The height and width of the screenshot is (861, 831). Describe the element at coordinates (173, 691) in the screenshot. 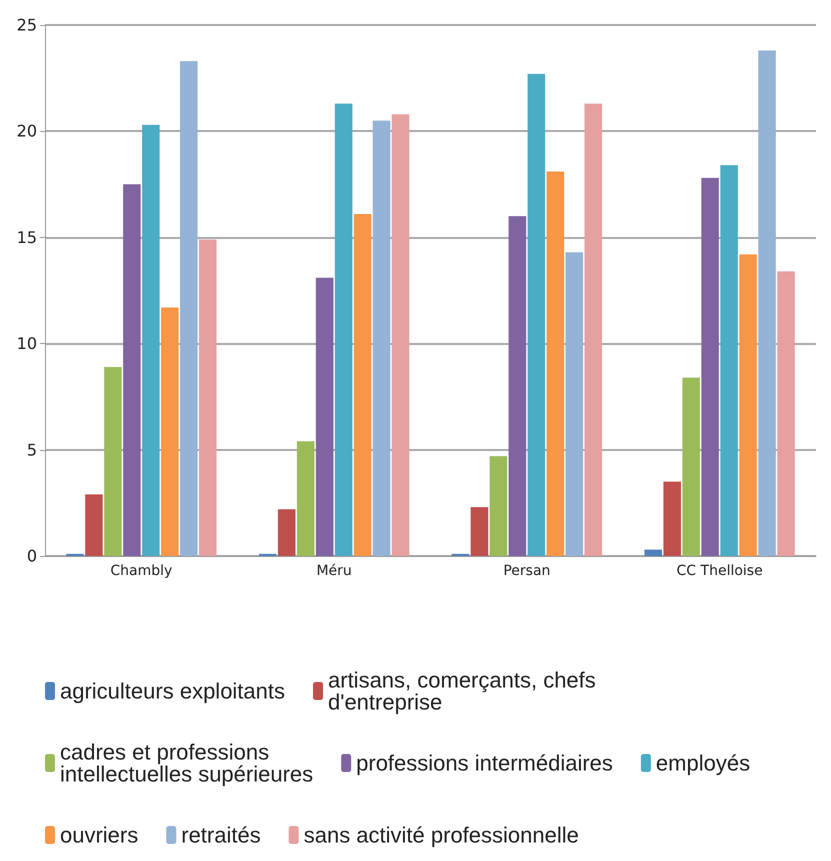

I see `legend-label: agriculteurs exploitants` at that location.